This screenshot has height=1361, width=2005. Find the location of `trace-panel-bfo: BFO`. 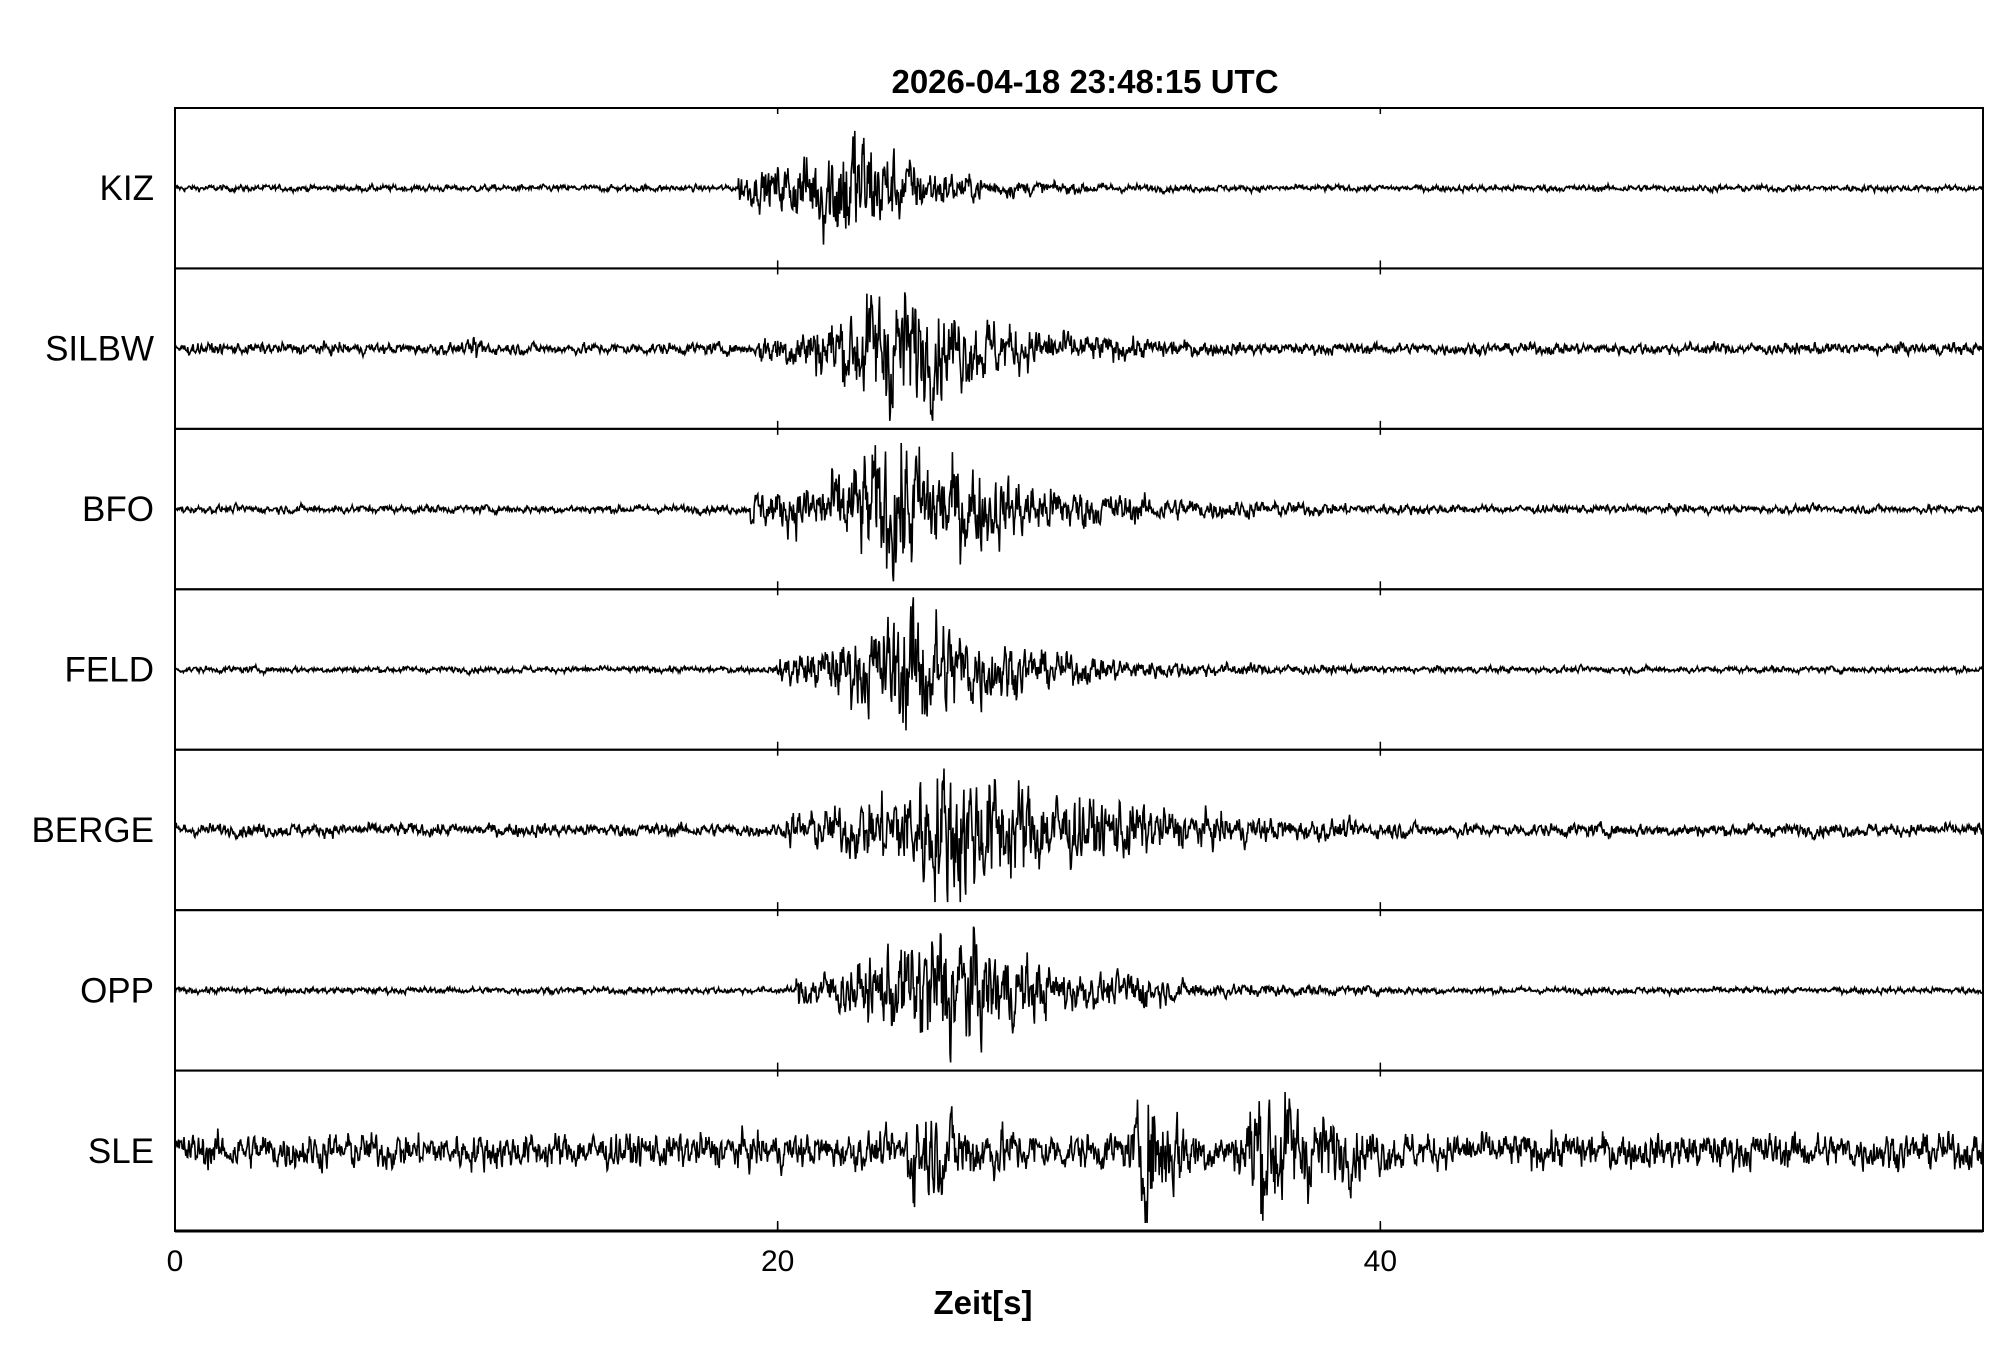

trace-panel-bfo: BFO is located at coordinates (1033, 509).